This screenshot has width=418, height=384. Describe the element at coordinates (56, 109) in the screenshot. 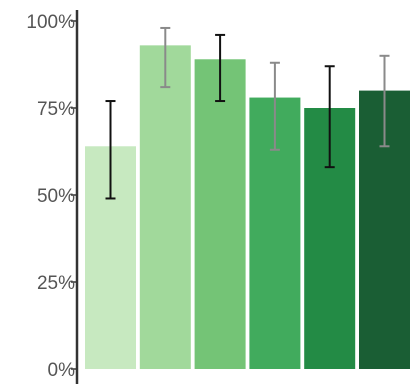

I see `y-tick-label: 75%` at that location.